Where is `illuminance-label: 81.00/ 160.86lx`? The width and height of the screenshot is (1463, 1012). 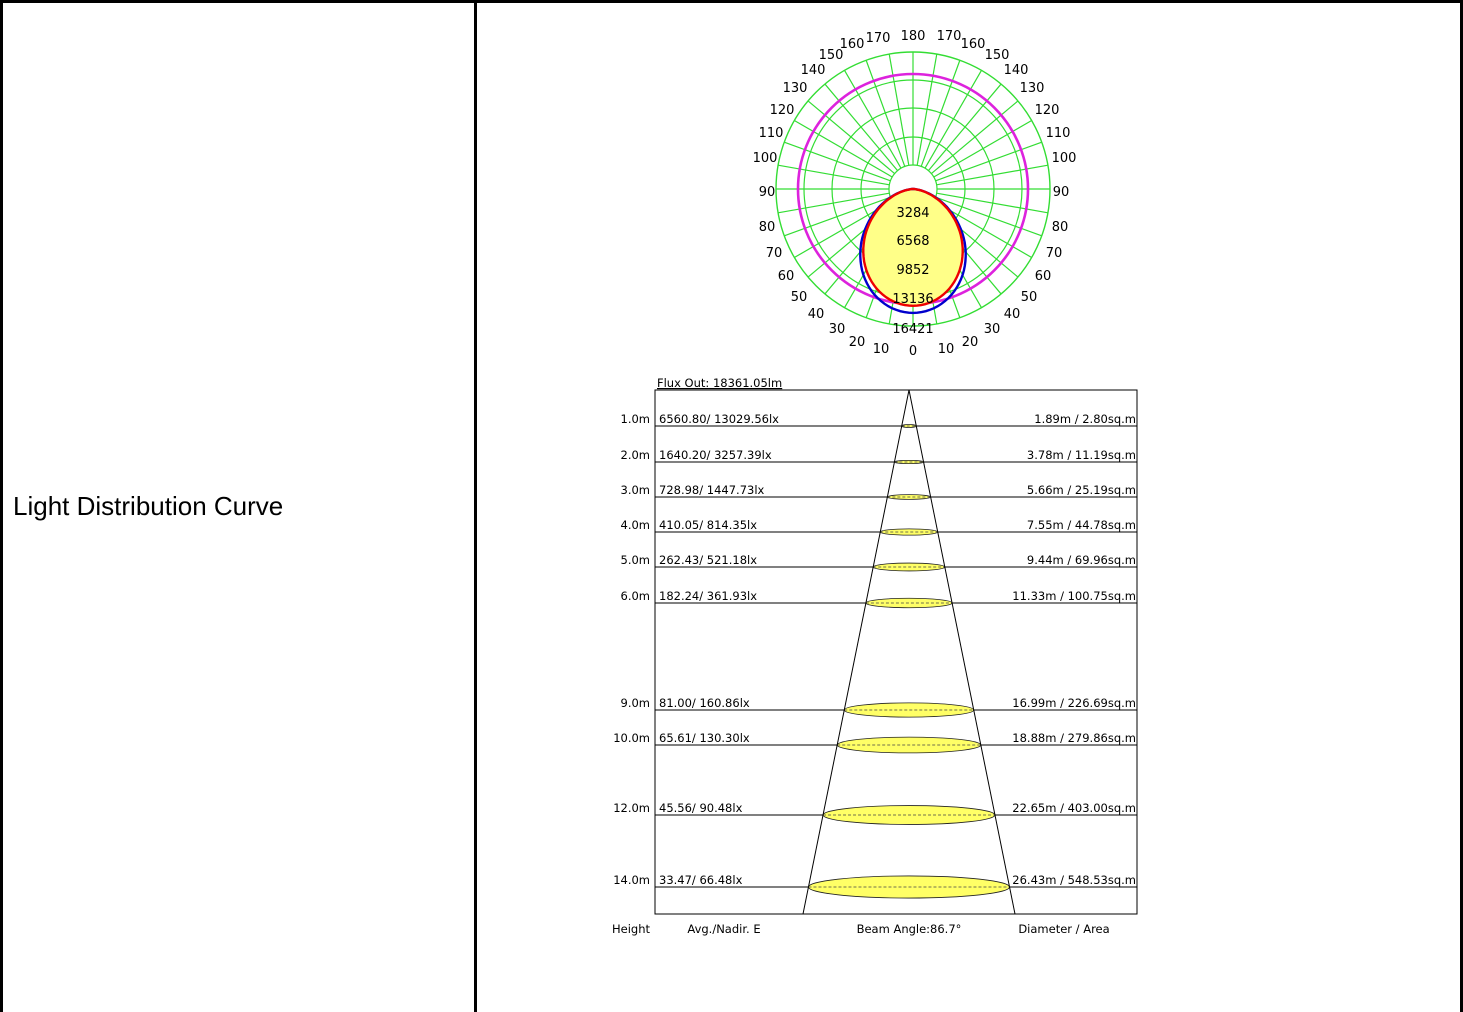
illuminance-label: 81.00/ 160.86lx is located at coordinates (704, 703).